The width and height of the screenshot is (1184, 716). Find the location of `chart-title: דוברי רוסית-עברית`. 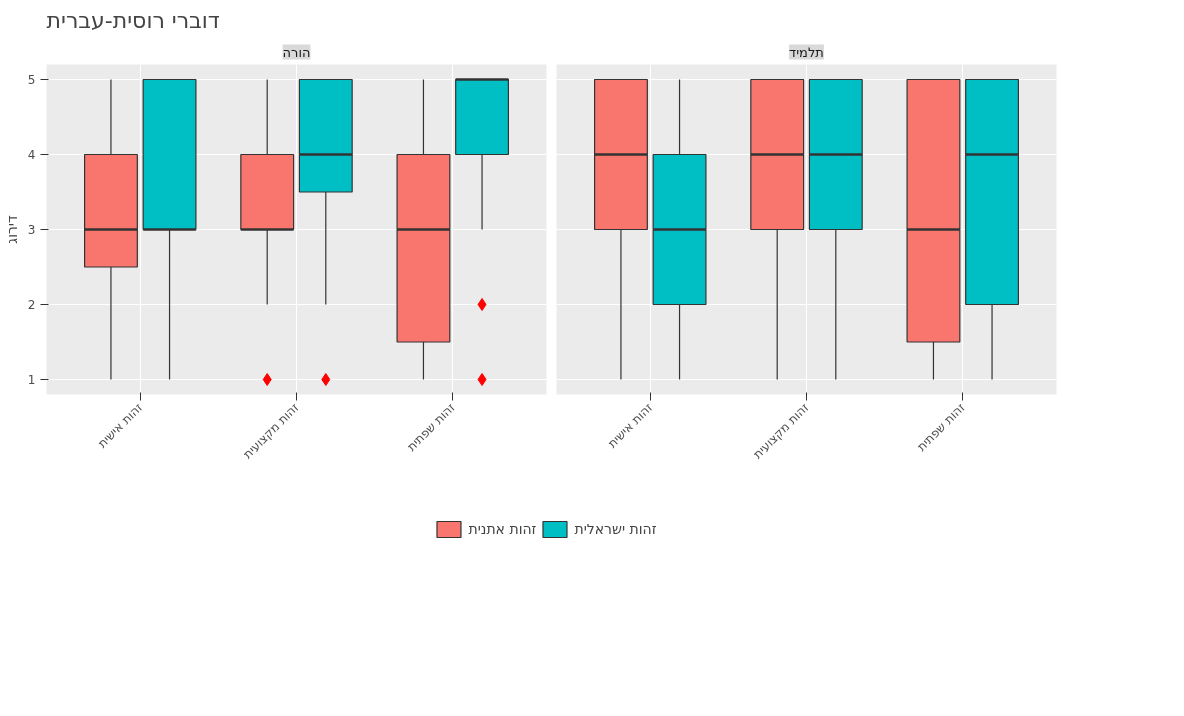

chart-title: דוברי רוסית-עברית is located at coordinates (133, 20).